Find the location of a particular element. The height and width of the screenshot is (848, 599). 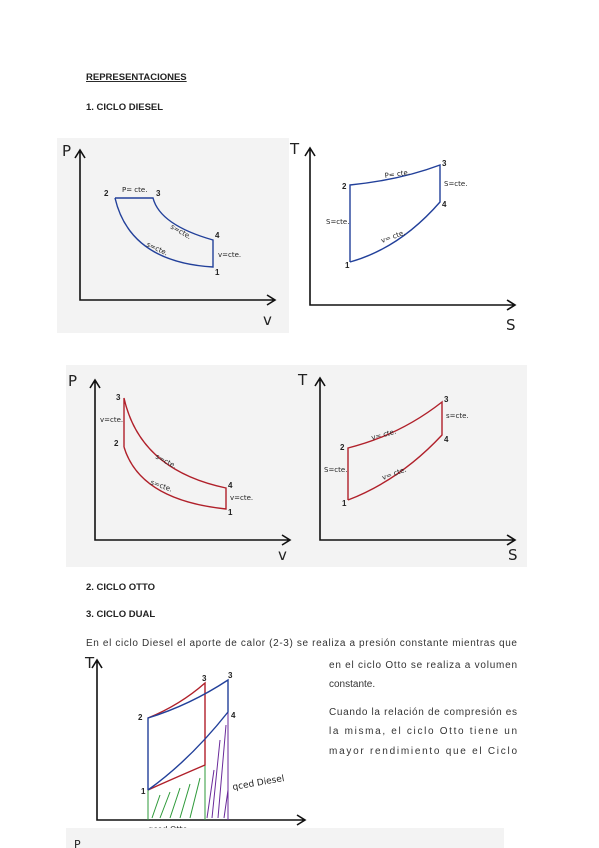

paragraph-line: la misma, el ciclo Otto tiene un is located at coordinates (423, 731).